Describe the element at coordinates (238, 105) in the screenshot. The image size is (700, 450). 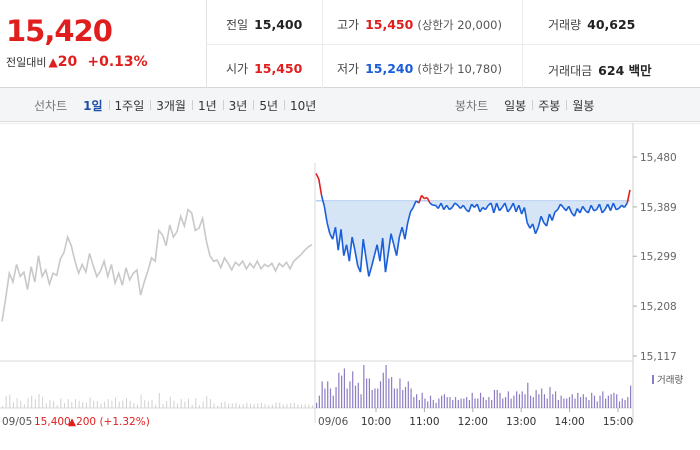
I see `period-3y: 3년` at that location.